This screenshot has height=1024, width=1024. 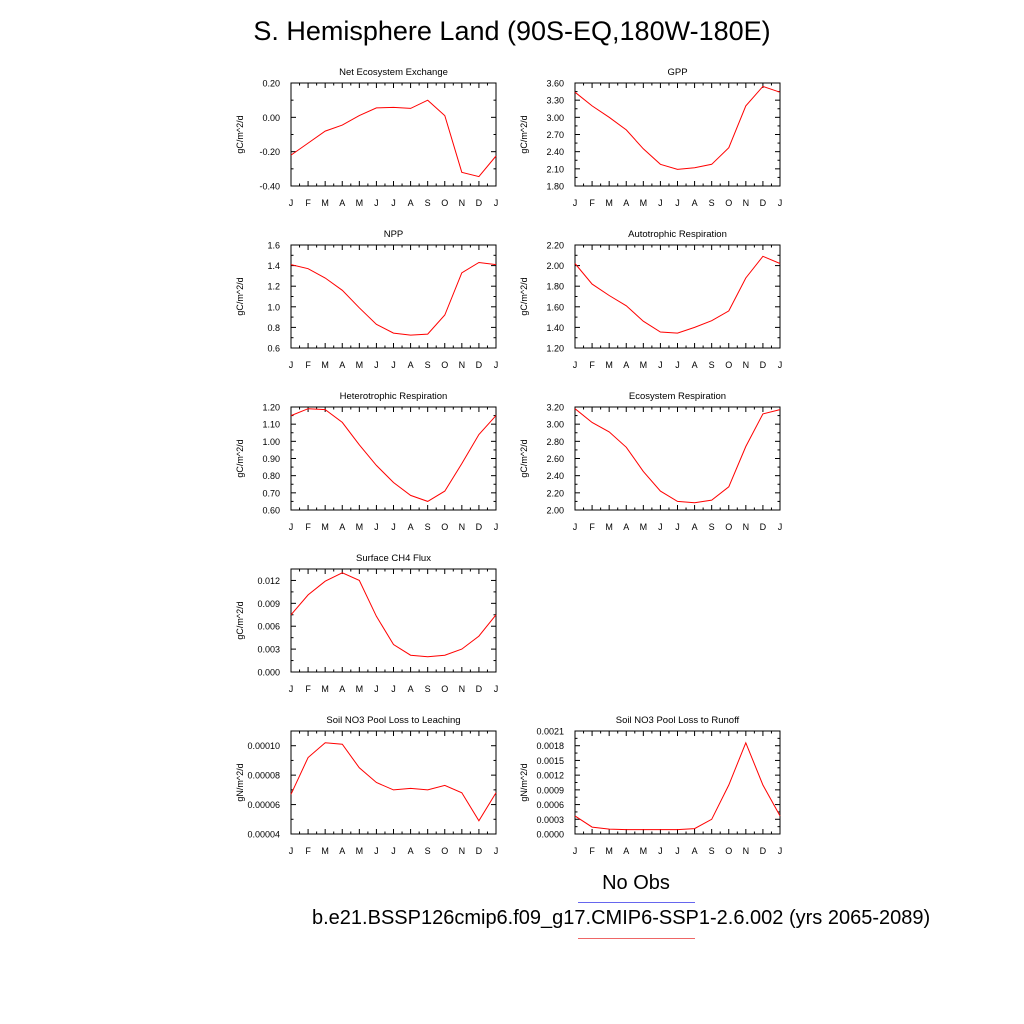 What do you see at coordinates (273, 287) in the screenshot?
I see `y-tick-label: 1.2` at bounding box center [273, 287].